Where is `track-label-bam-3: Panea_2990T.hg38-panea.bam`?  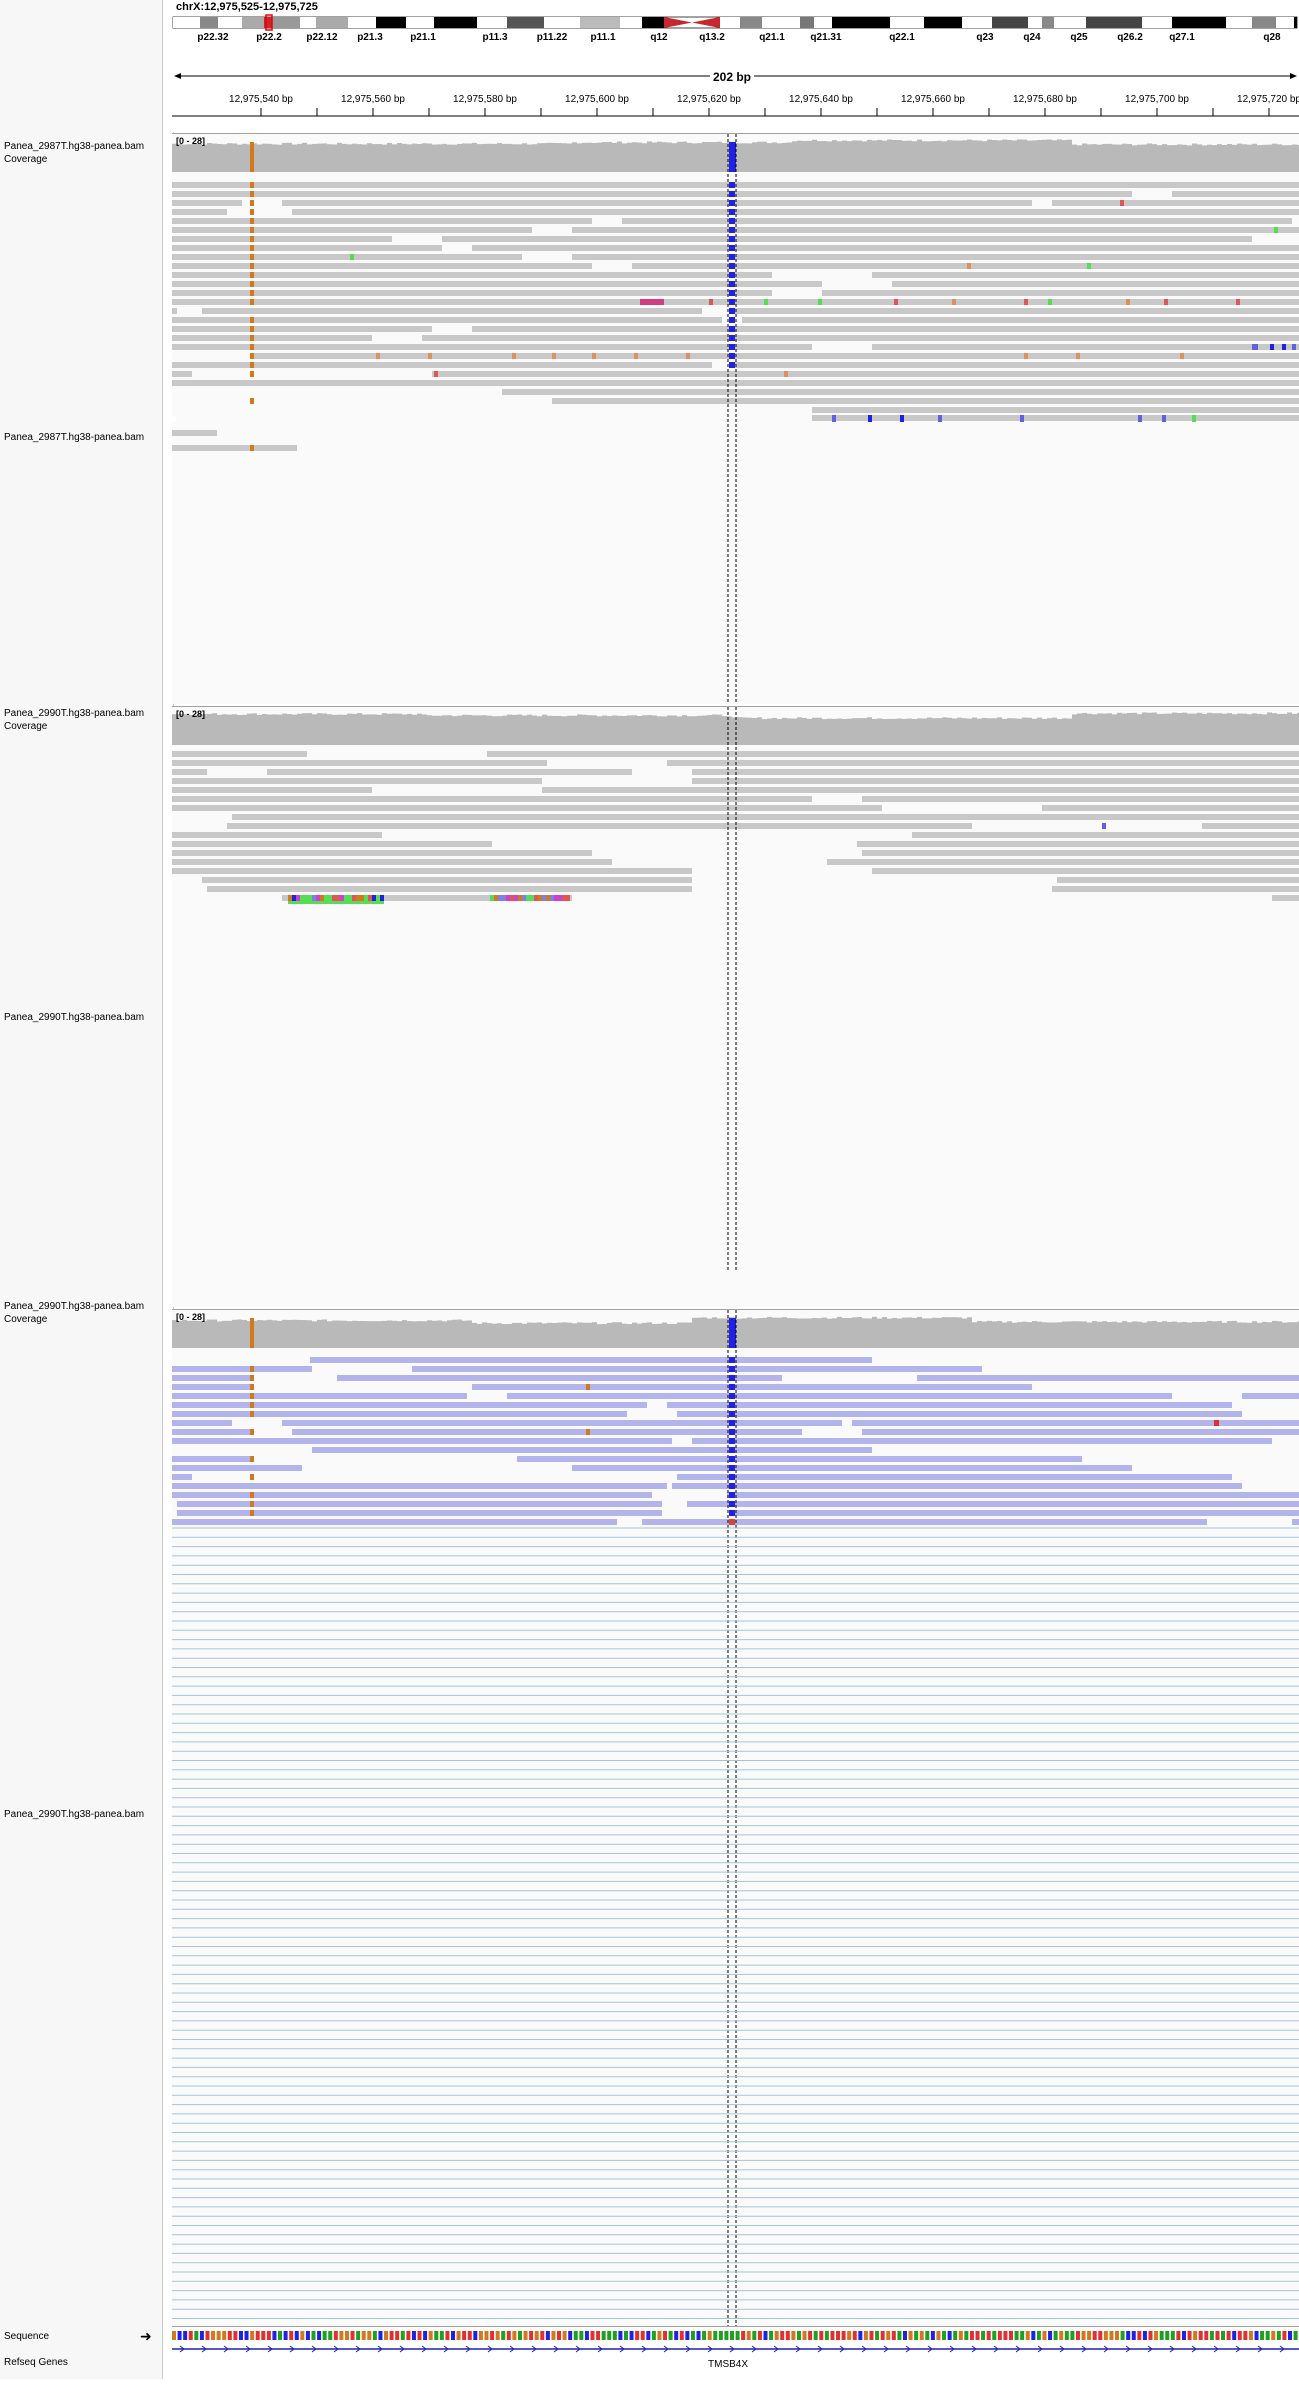 track-label-bam-3: Panea_2990T.hg38-panea.bam is located at coordinates (74, 1814).